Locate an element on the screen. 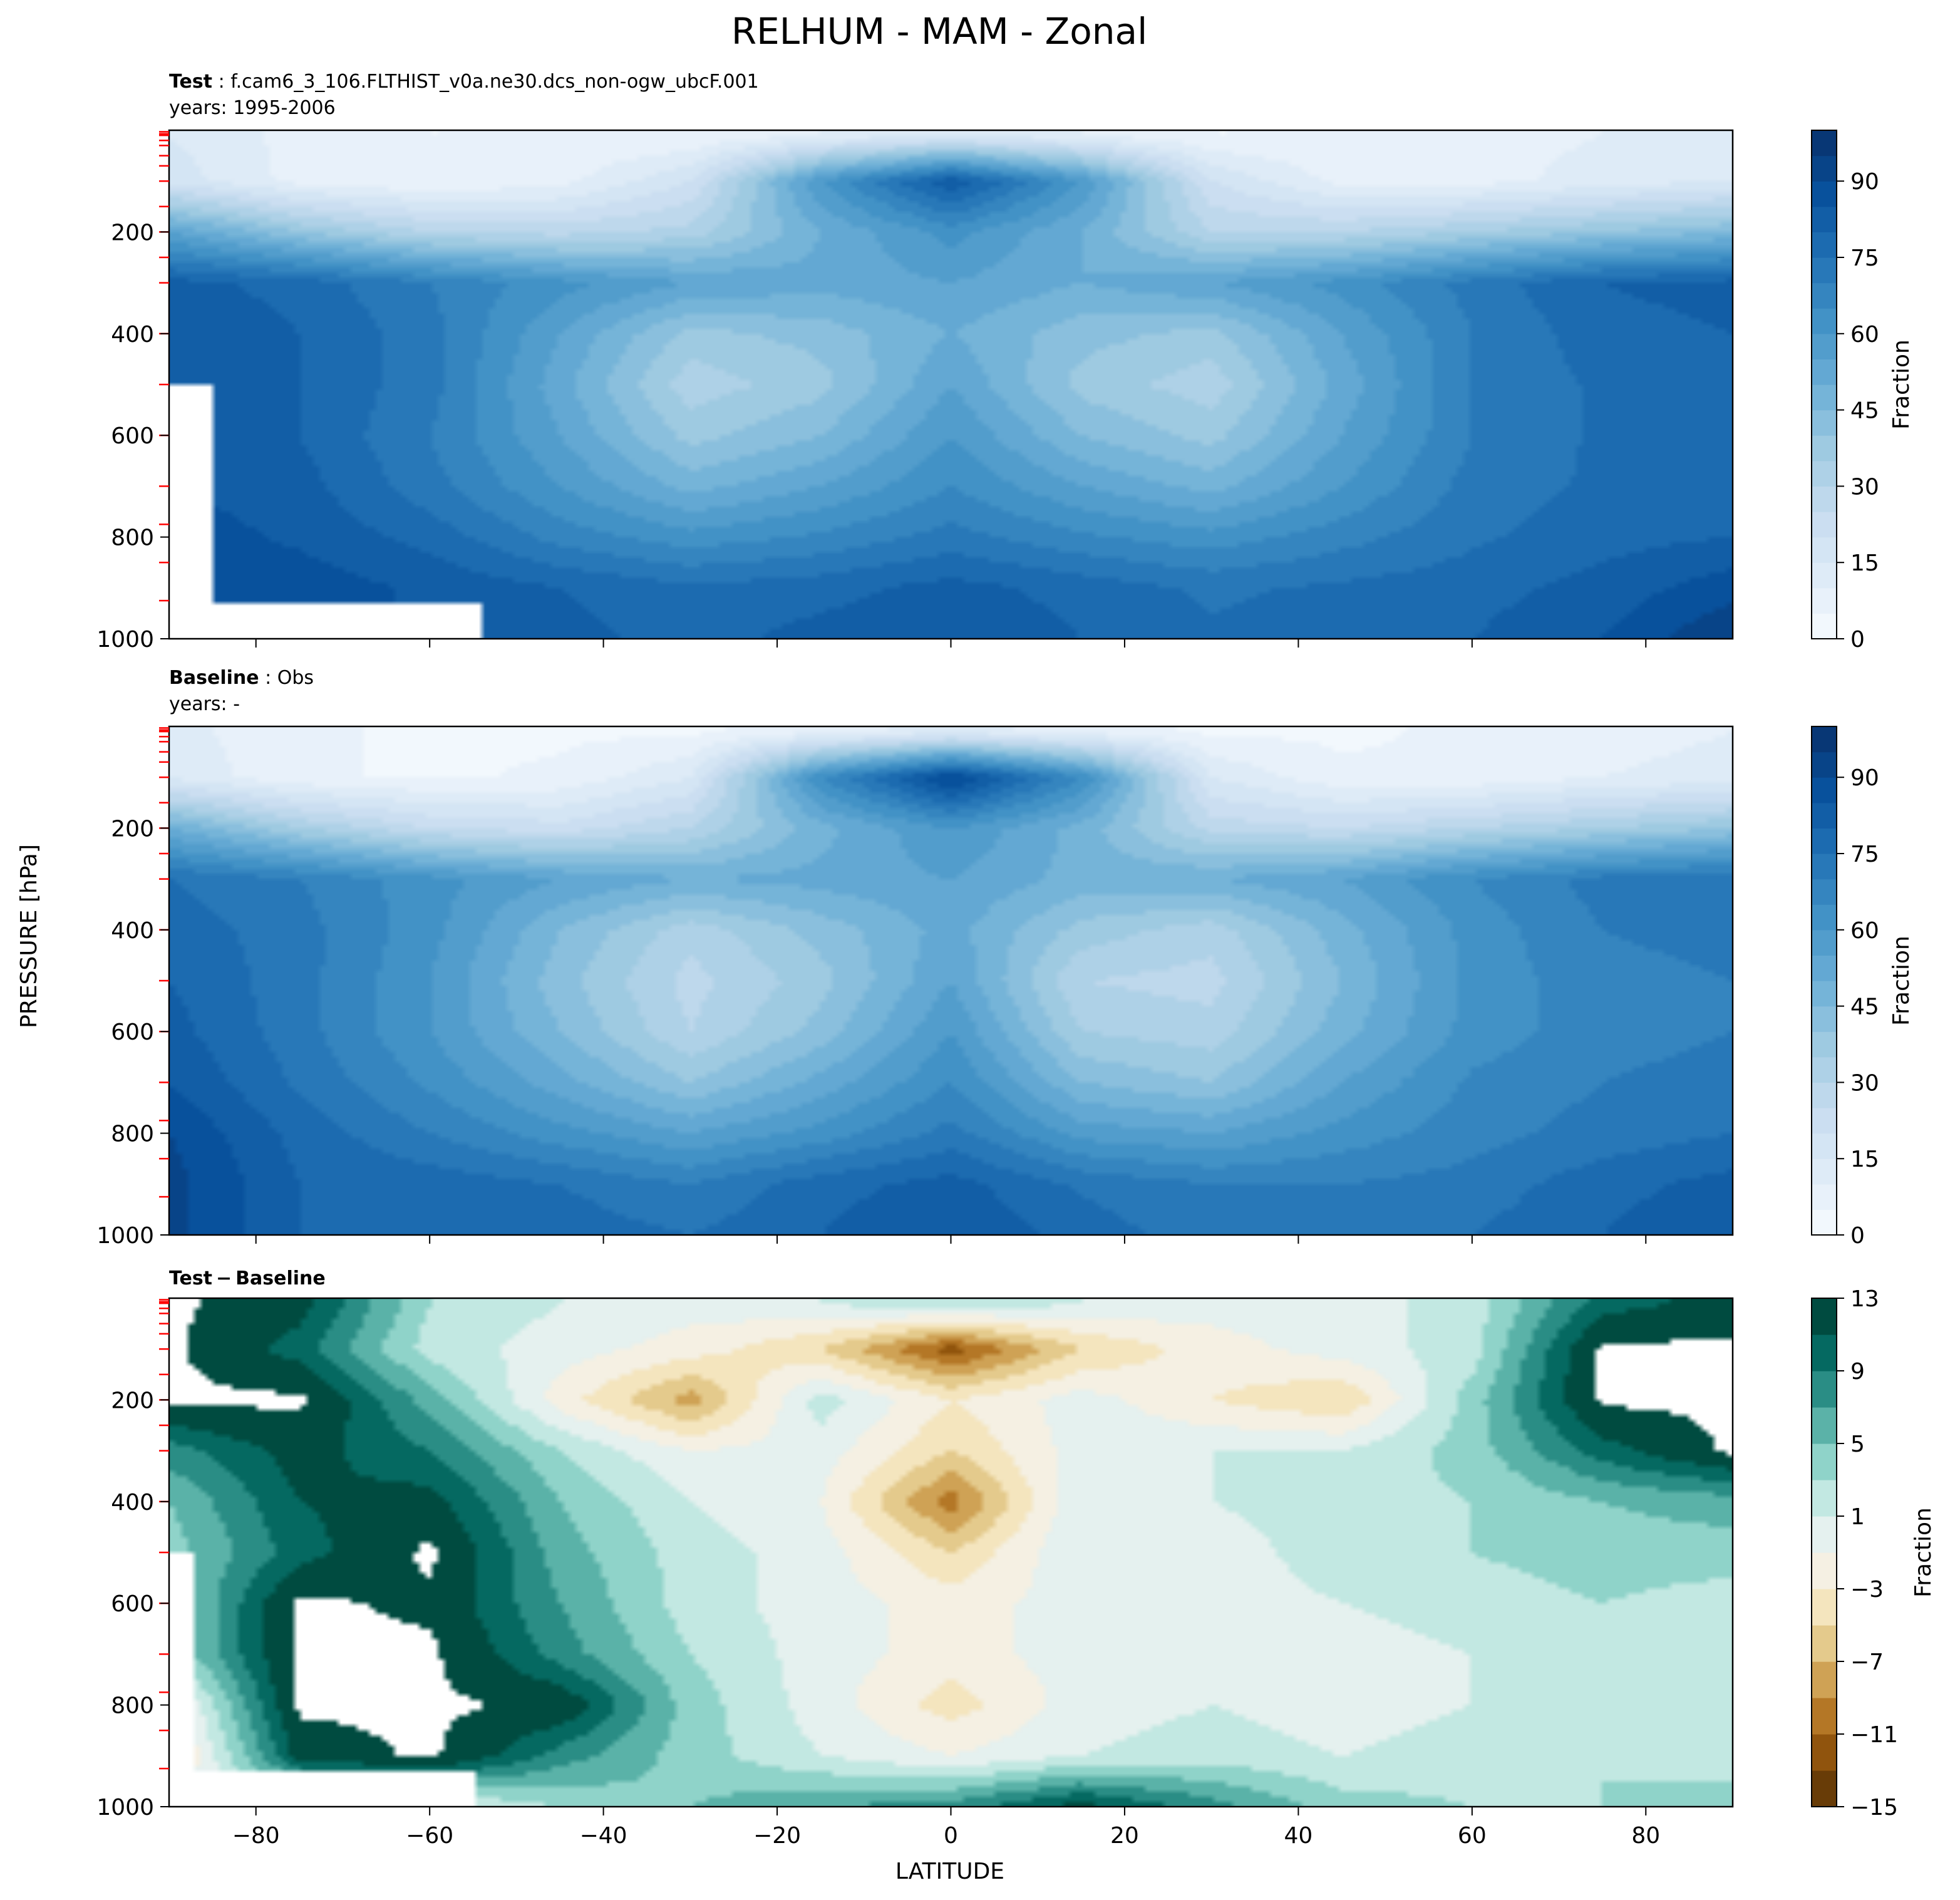 The width and height of the screenshot is (1960, 1900). x-tick-label: −60 is located at coordinates (429, 1836).